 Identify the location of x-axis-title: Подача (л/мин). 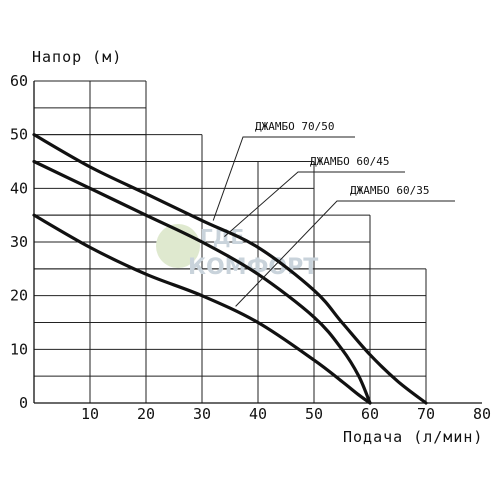
(413, 437).